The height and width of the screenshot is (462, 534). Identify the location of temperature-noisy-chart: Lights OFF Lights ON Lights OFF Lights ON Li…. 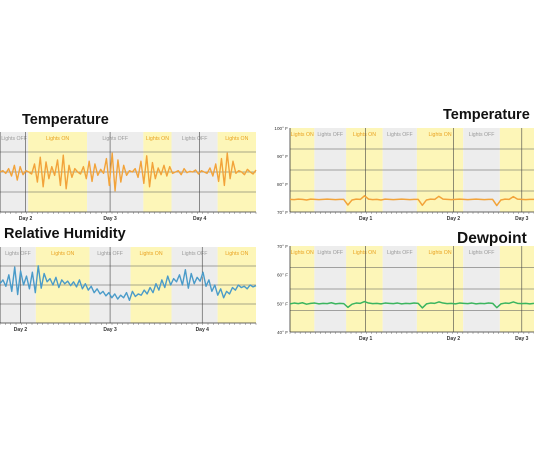
(128, 177).